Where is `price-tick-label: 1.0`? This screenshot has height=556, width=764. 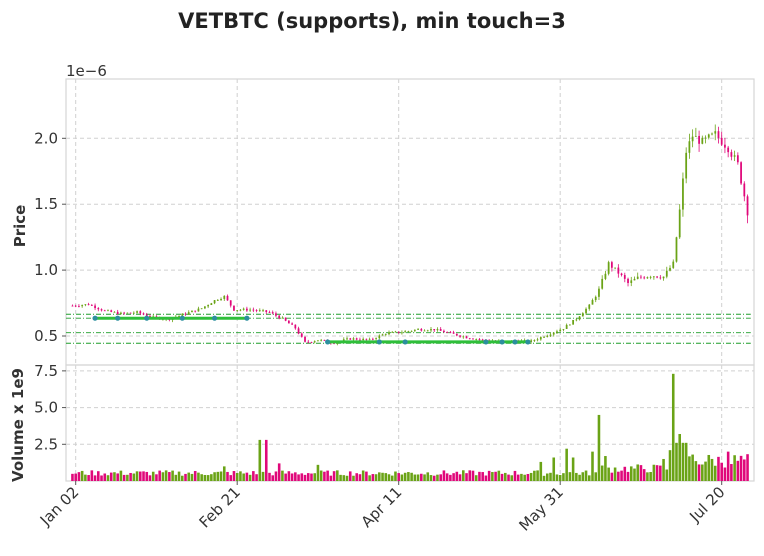 price-tick-label: 1.0 is located at coordinates (46, 270).